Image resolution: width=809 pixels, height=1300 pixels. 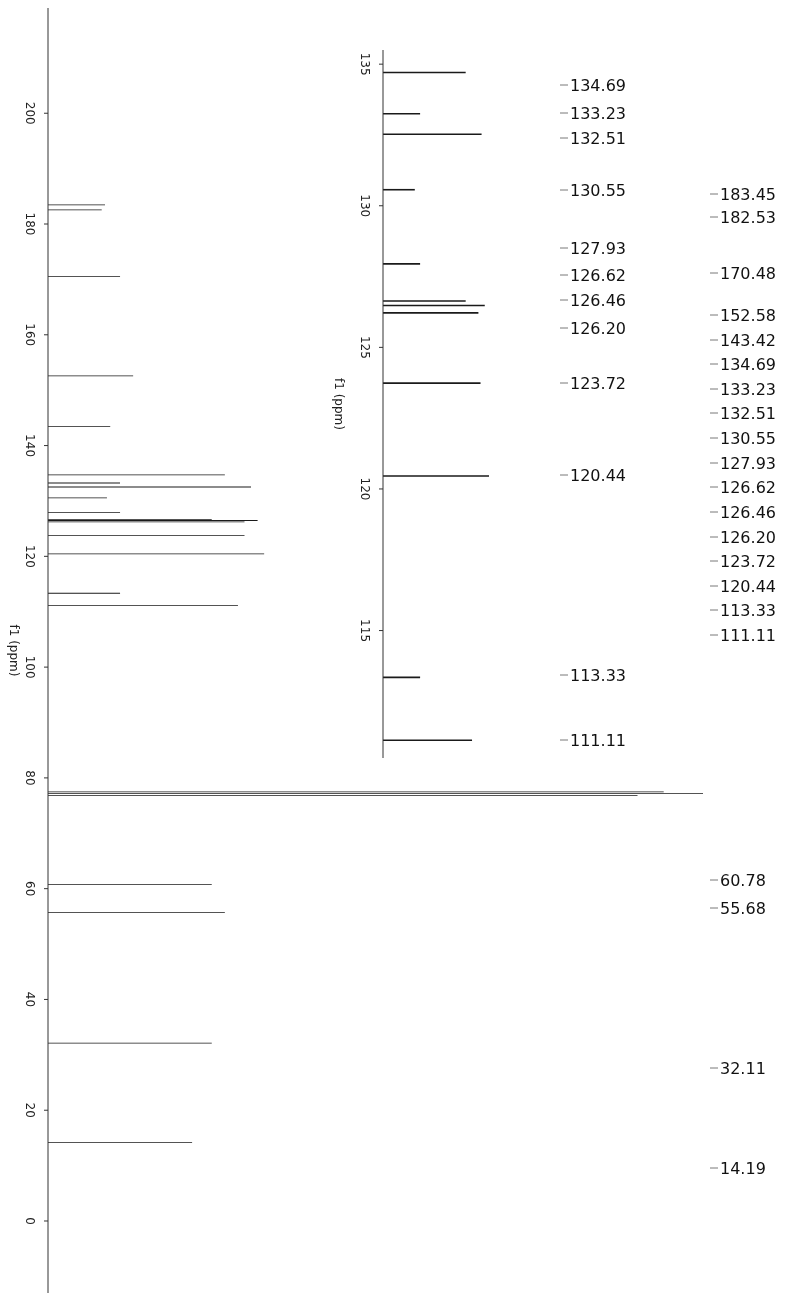 I want to click on annotation: 134.69, so click(x=598, y=85).